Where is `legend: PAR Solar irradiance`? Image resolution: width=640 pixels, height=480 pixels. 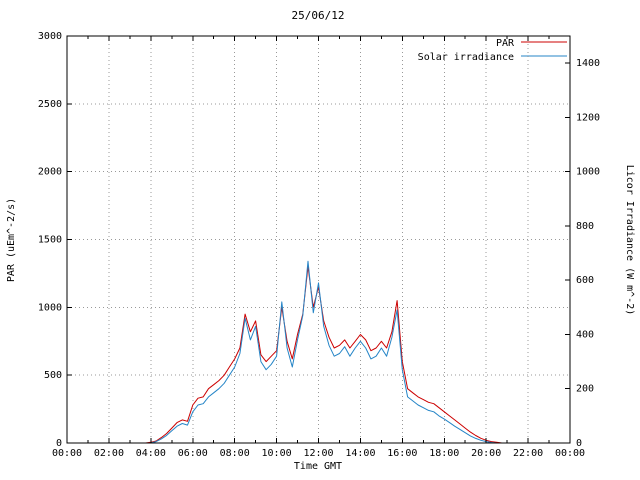
legend: PAR Solar irradiance is located at coordinates (492, 50).